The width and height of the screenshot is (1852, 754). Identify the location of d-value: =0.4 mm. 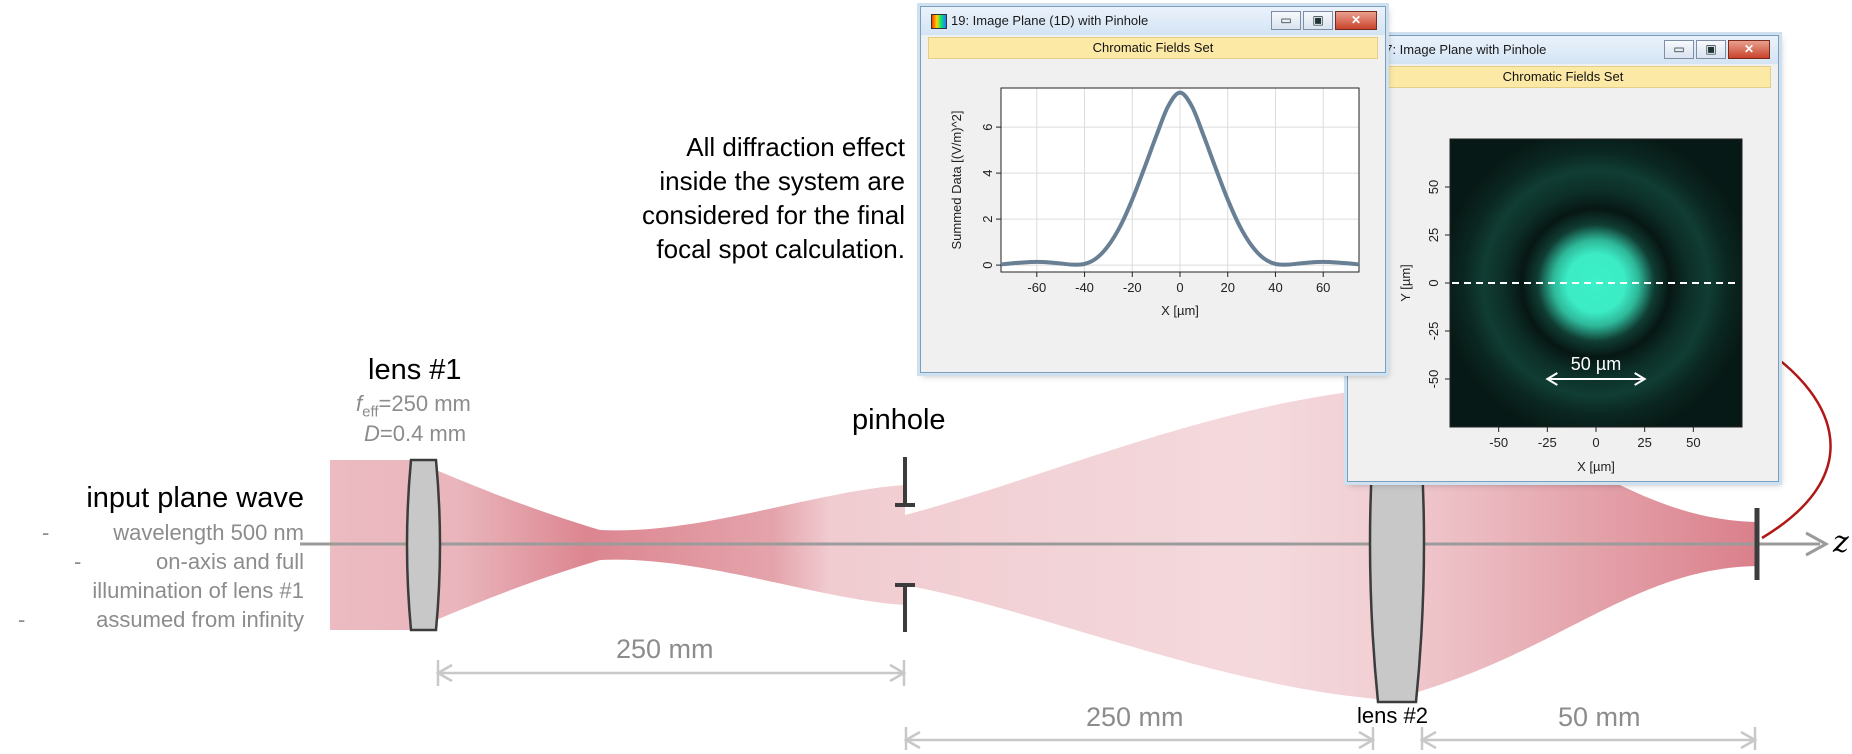
(423, 433).